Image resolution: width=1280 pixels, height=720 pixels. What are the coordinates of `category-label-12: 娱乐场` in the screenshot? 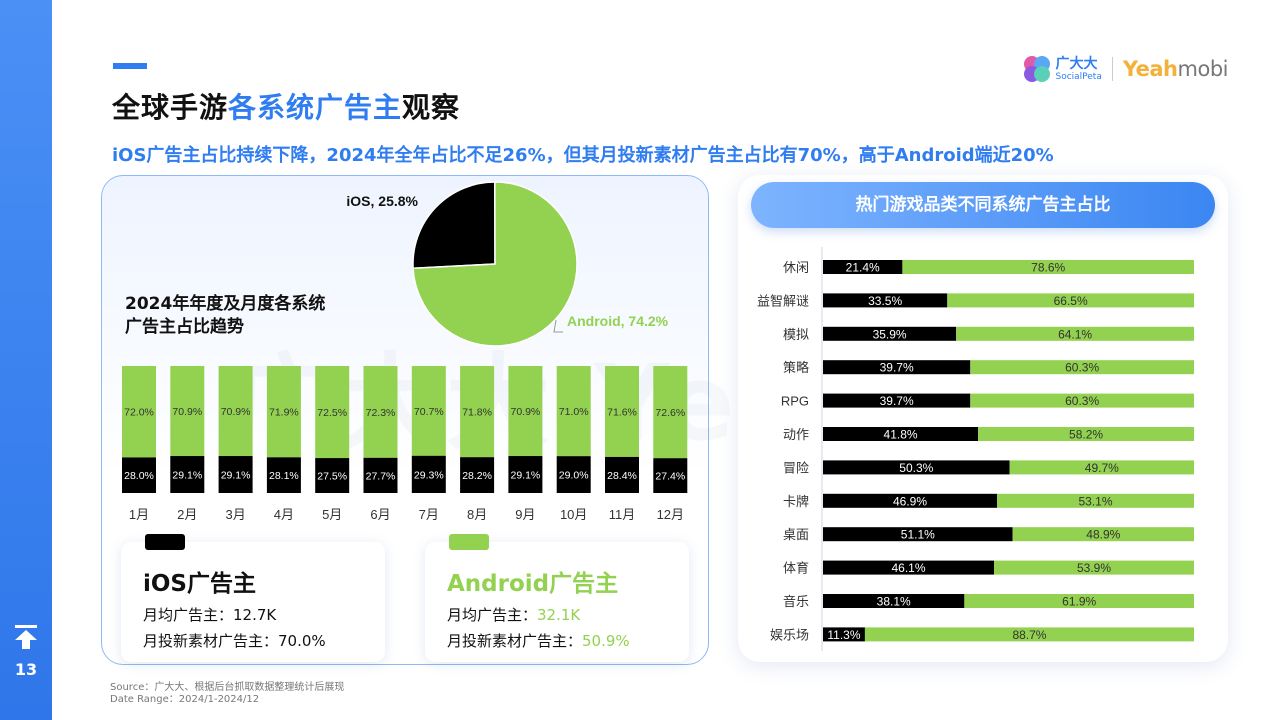 It's located at (789, 634).